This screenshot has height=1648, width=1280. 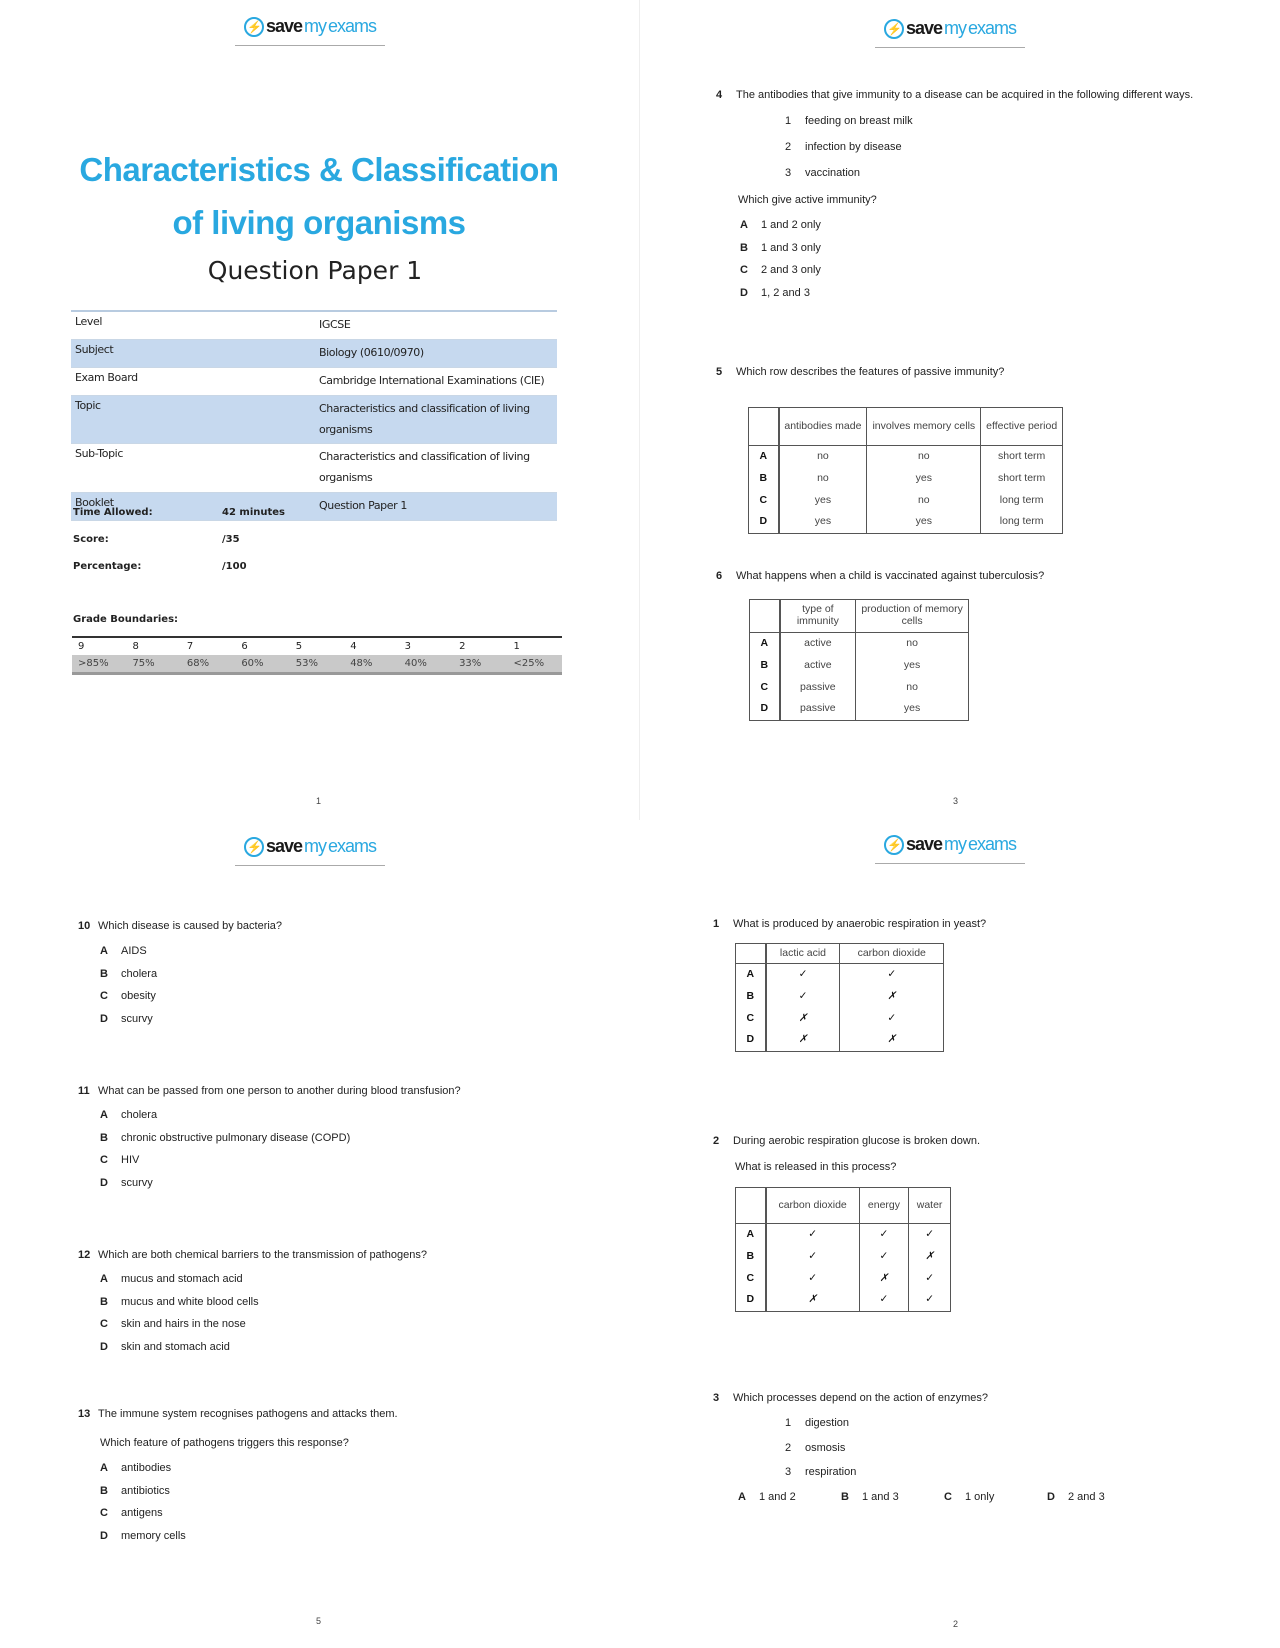 What do you see at coordinates (94, 503) in the screenshot?
I see `info-label: Booklet` at bounding box center [94, 503].